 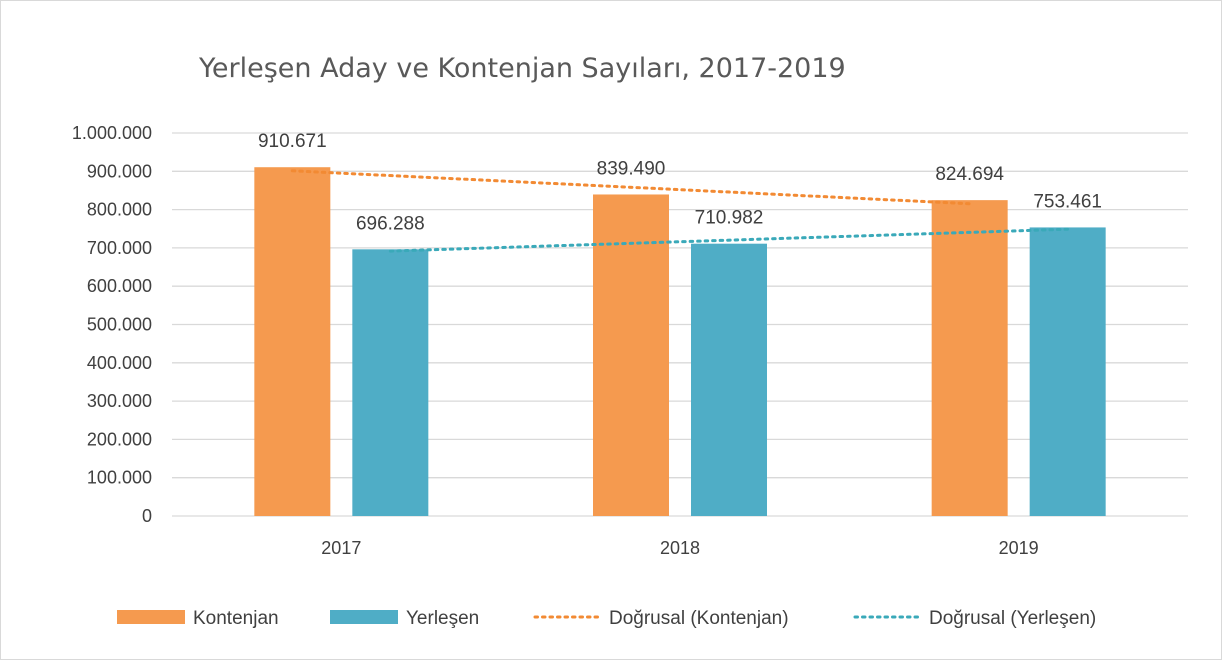 I want to click on y-tick-label: 800.000, so click(x=119, y=210).